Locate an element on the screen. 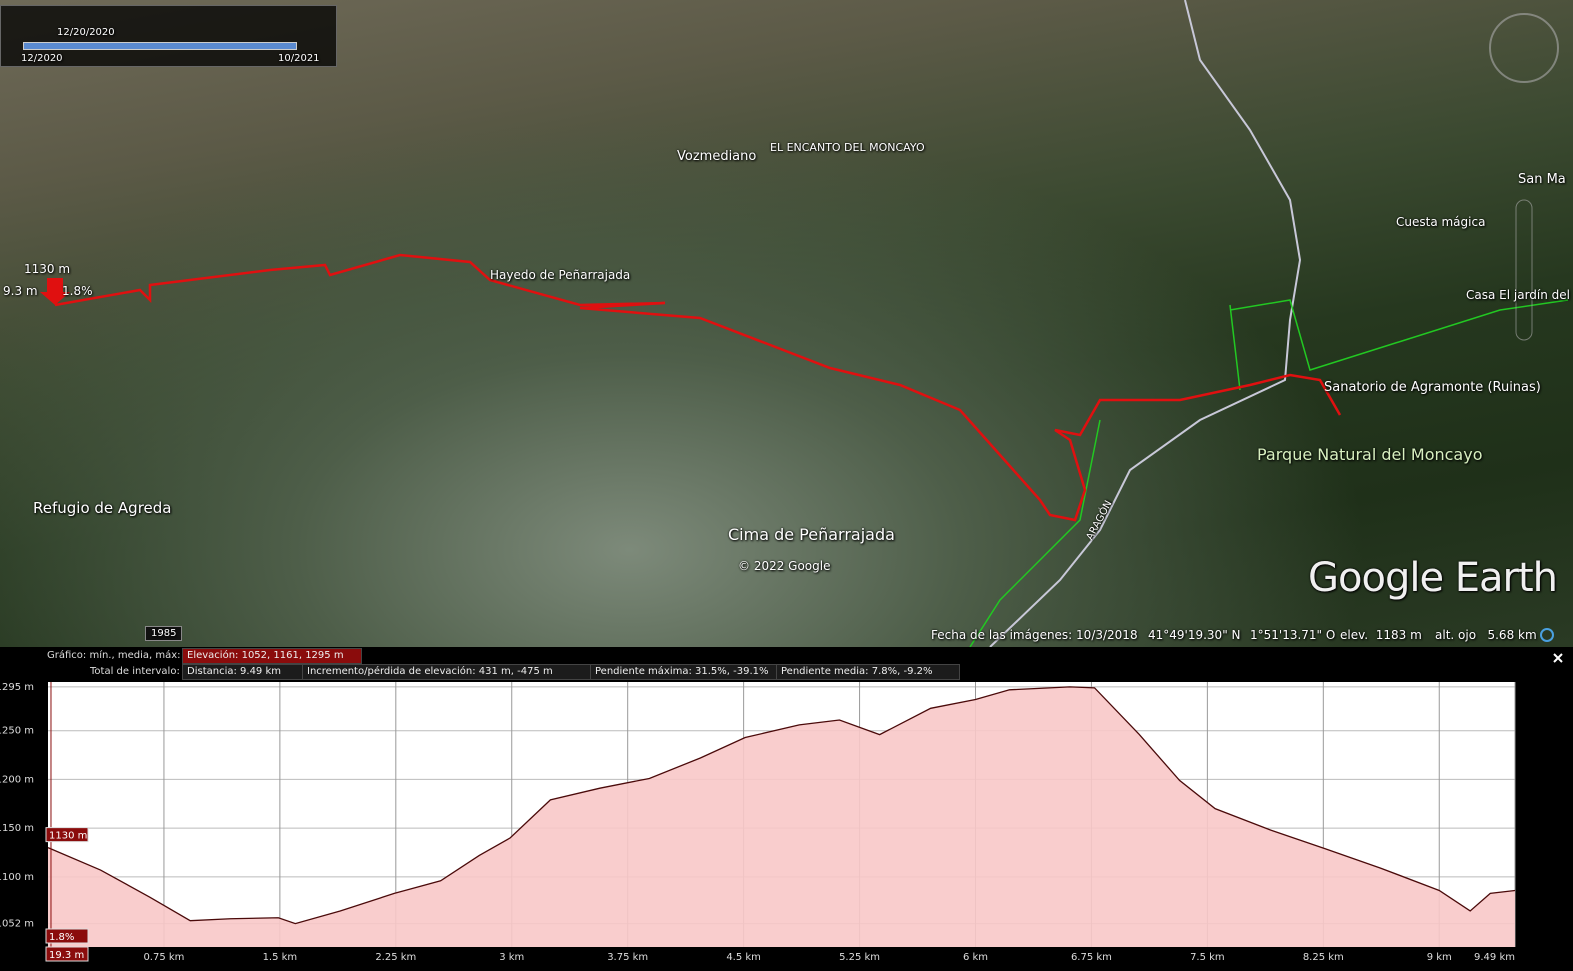  x-tick-label: 0.75 km is located at coordinates (163, 957).